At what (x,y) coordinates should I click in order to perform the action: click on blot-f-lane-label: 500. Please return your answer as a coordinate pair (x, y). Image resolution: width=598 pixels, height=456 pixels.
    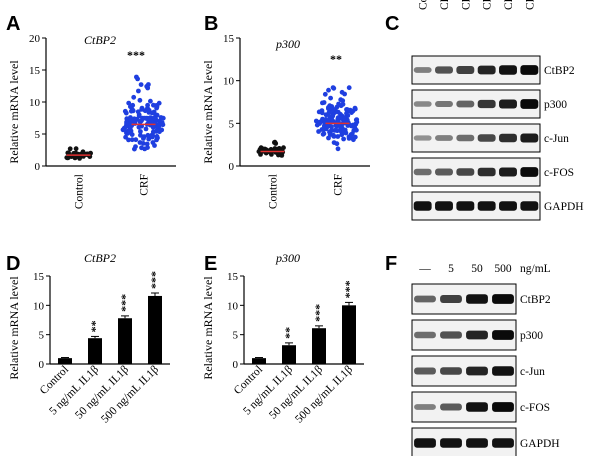
    Looking at the image, I should click on (503, 269).